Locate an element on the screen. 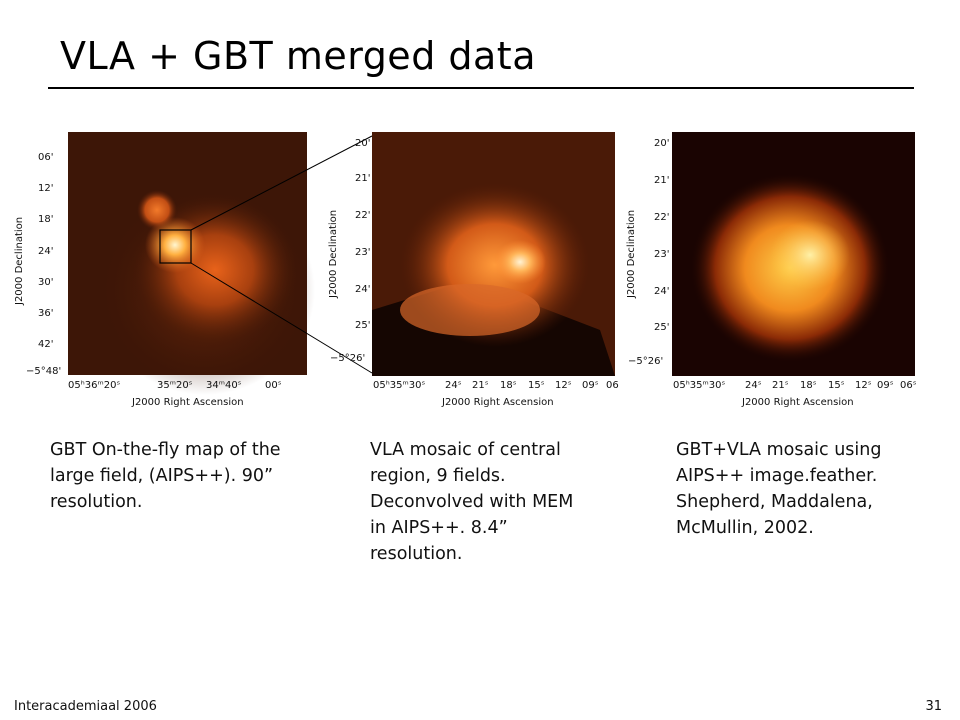 Image resolution: width=960 pixels, height=720 pixels. title-divider is located at coordinates (481, 88).